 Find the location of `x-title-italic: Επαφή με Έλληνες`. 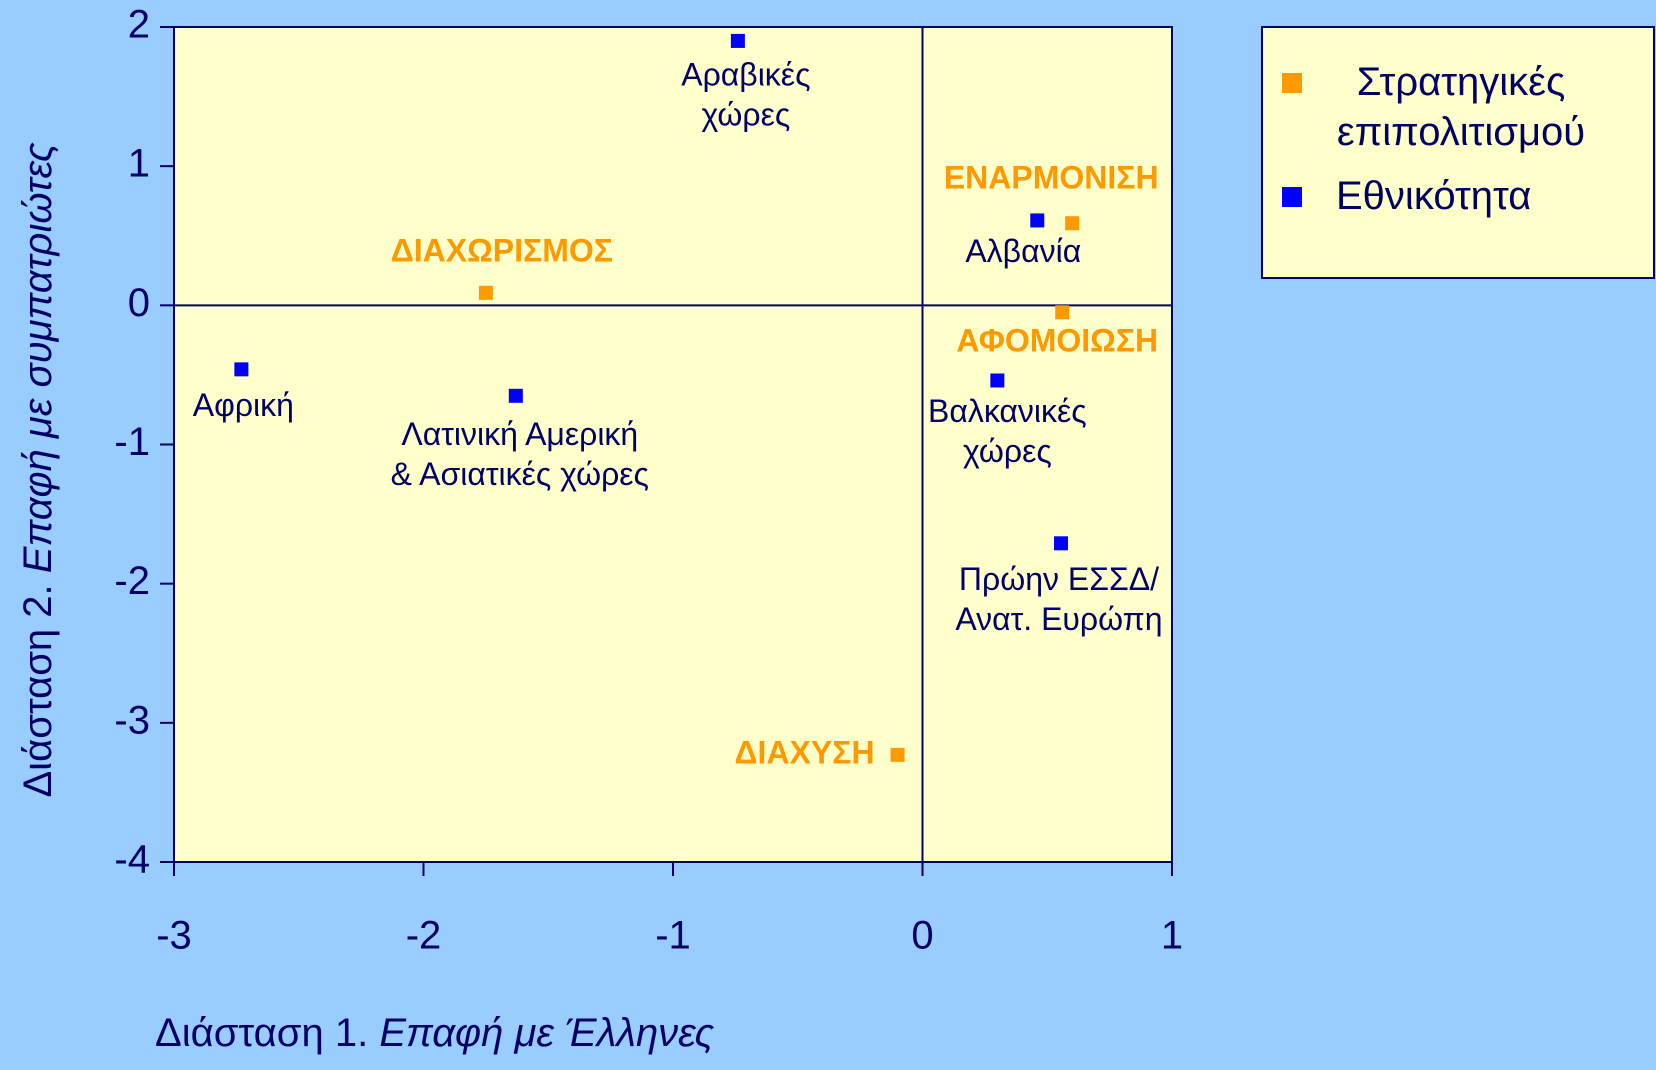

x-title-italic: Επαφή με Έλληνες is located at coordinates (546, 1033).